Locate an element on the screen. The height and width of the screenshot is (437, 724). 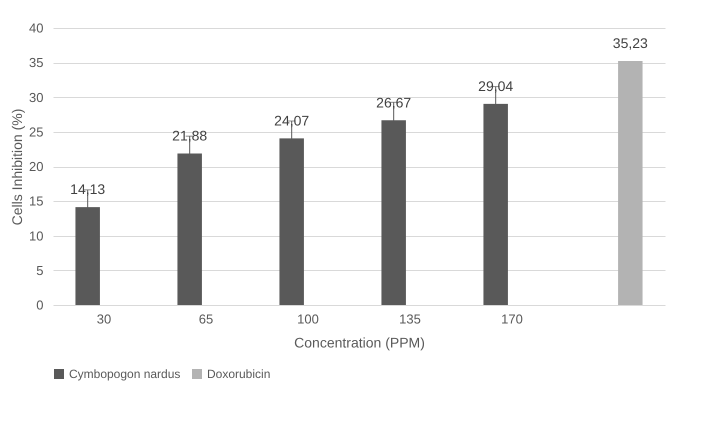
data-label: 14,13 is located at coordinates (88, 189).